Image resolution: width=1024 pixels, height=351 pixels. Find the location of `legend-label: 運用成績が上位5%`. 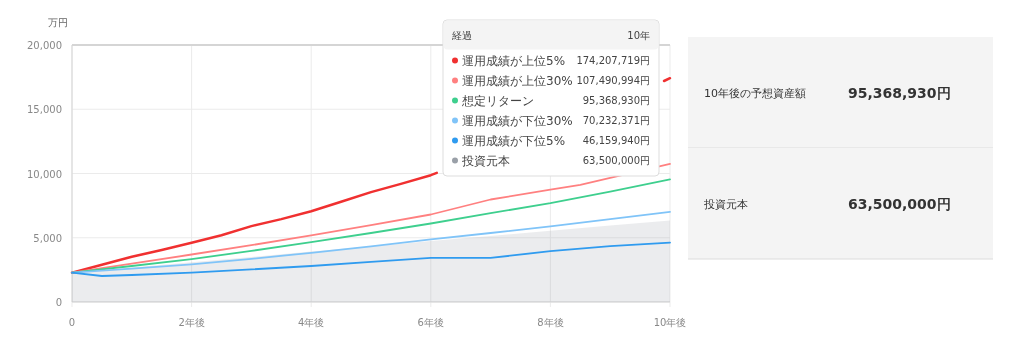

legend-label: 運用成績が上位5% is located at coordinates (514, 60).